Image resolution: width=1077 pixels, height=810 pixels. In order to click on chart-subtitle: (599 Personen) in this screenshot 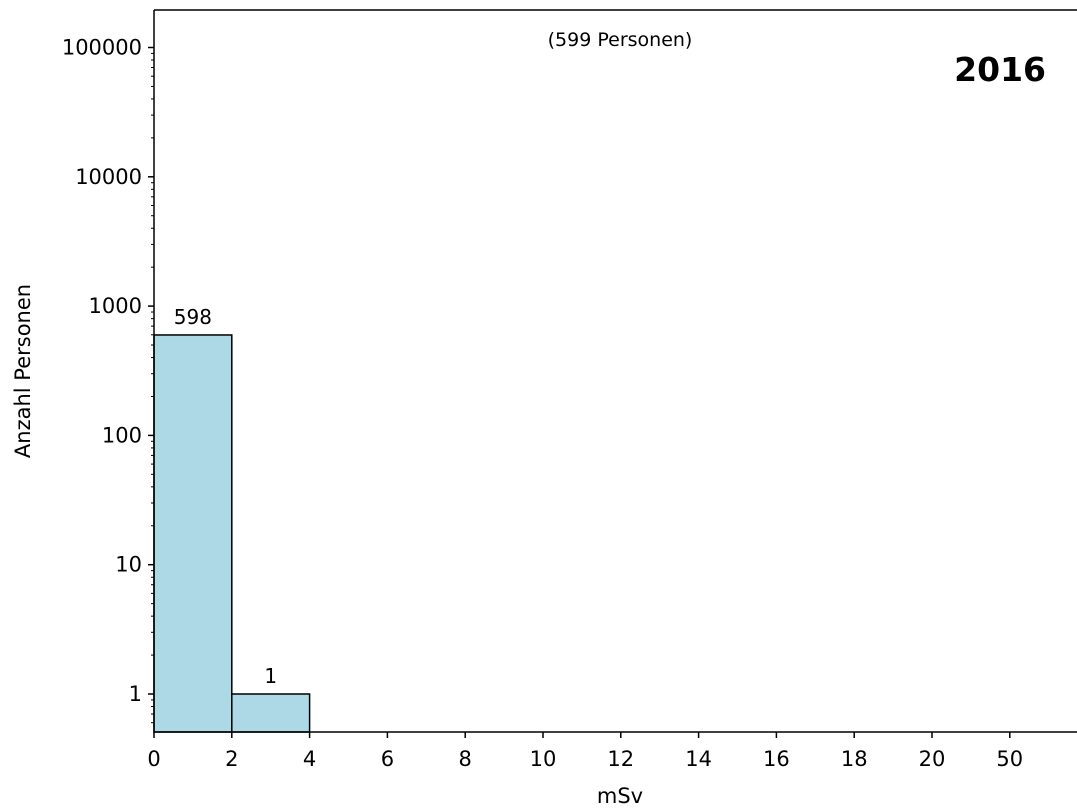, I will do `click(620, 40)`.